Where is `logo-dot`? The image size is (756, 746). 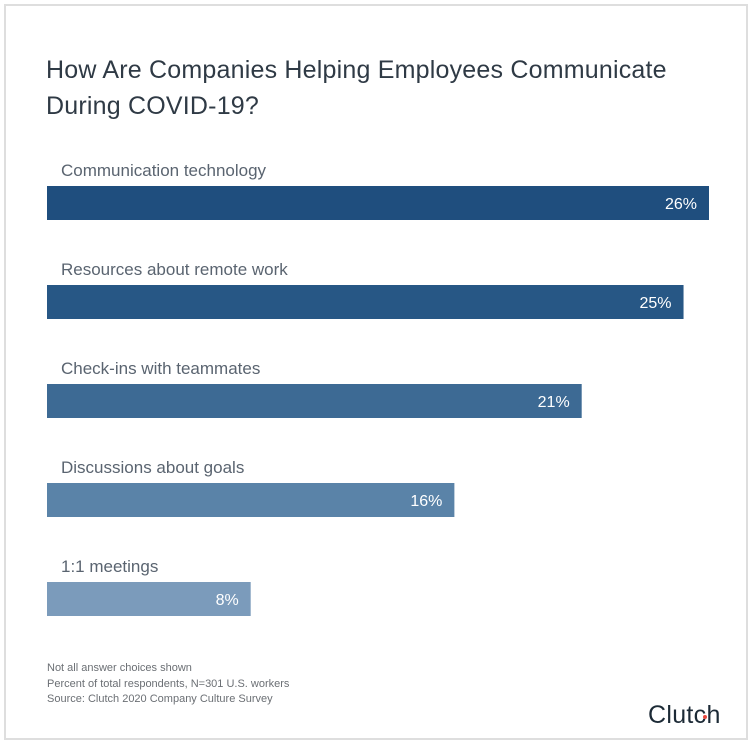
logo-dot is located at coordinates (705, 717).